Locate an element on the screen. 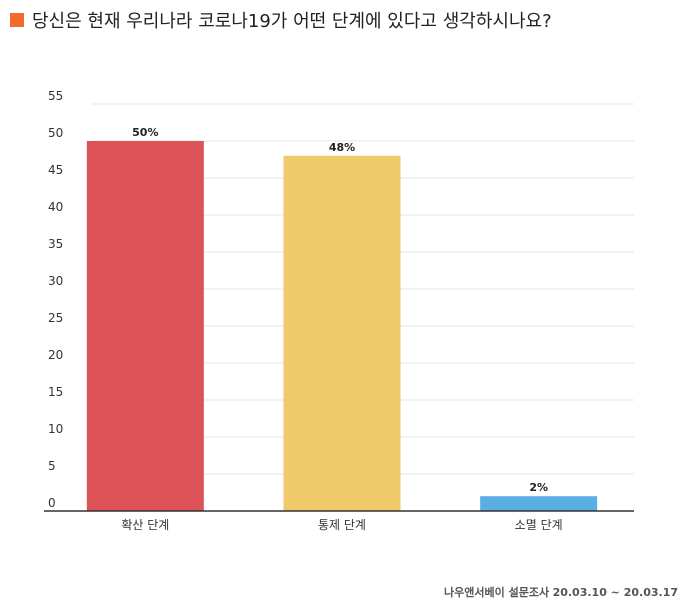 Image resolution: width=700 pixels, height=609 pixels. y-tick-label: 50 is located at coordinates (55, 133).